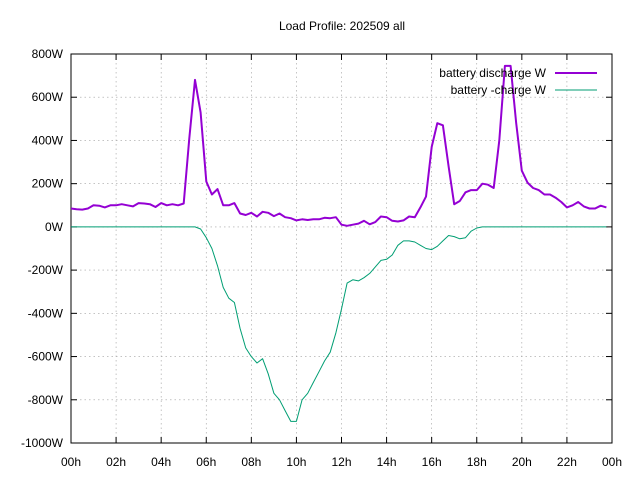 The height and width of the screenshot is (480, 640). I want to click on x-tick-label: 12h, so click(341, 462).